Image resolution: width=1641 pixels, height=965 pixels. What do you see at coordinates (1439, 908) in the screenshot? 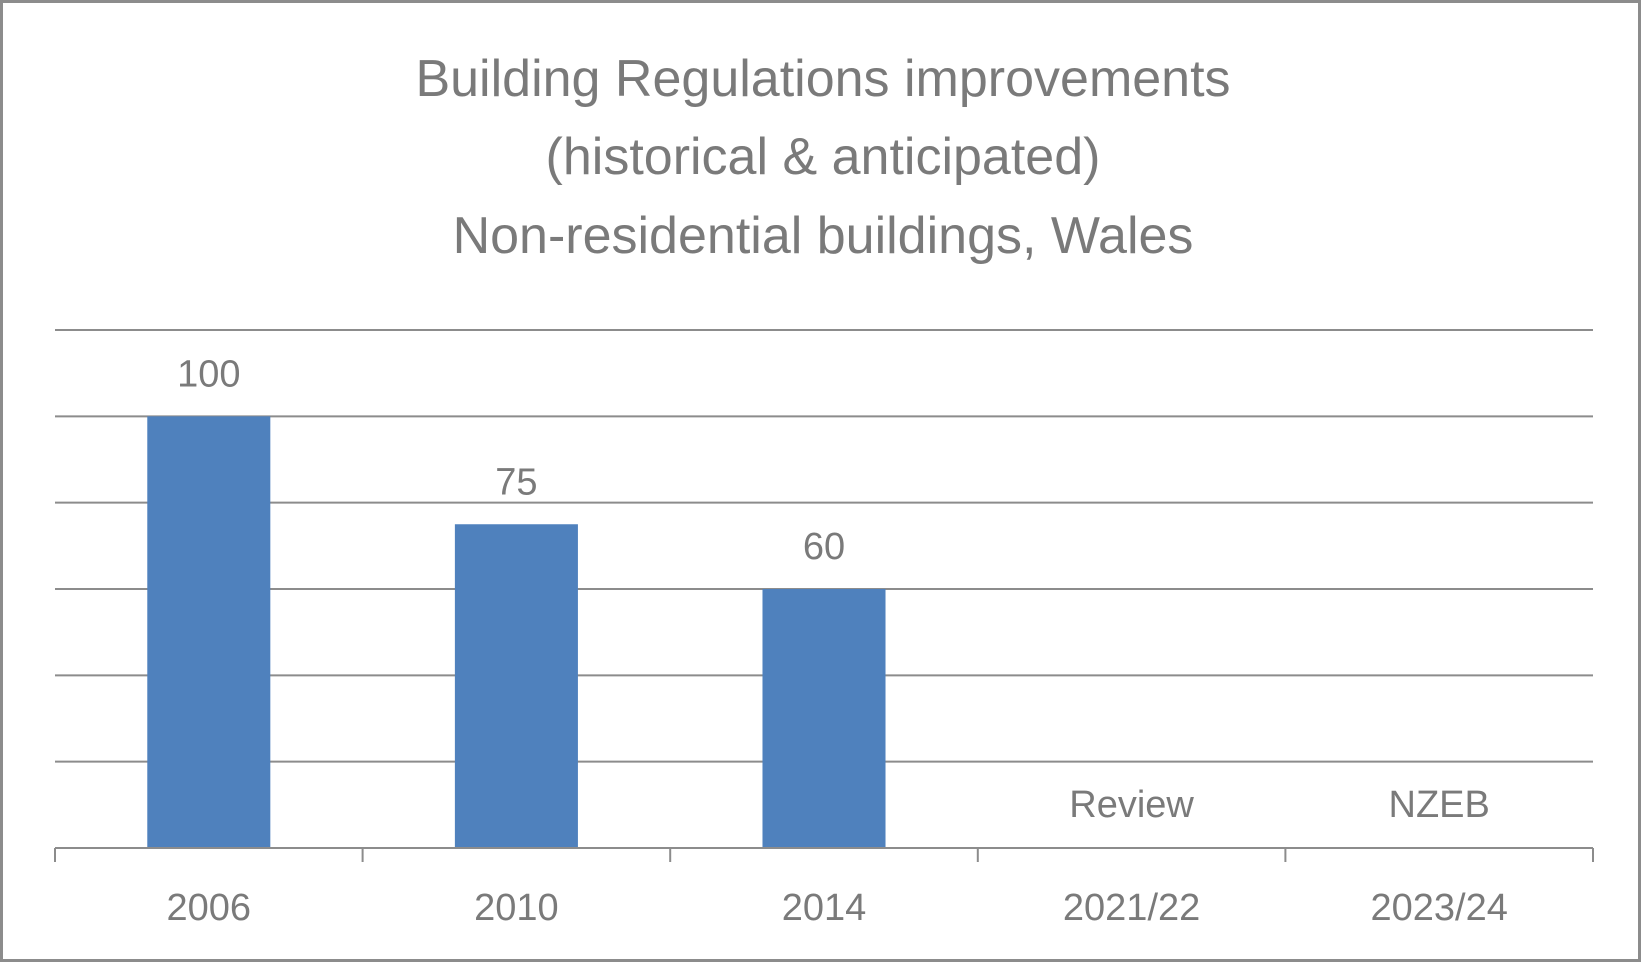
I see `x-tick-label-2023-24: 2023/24` at bounding box center [1439, 908].